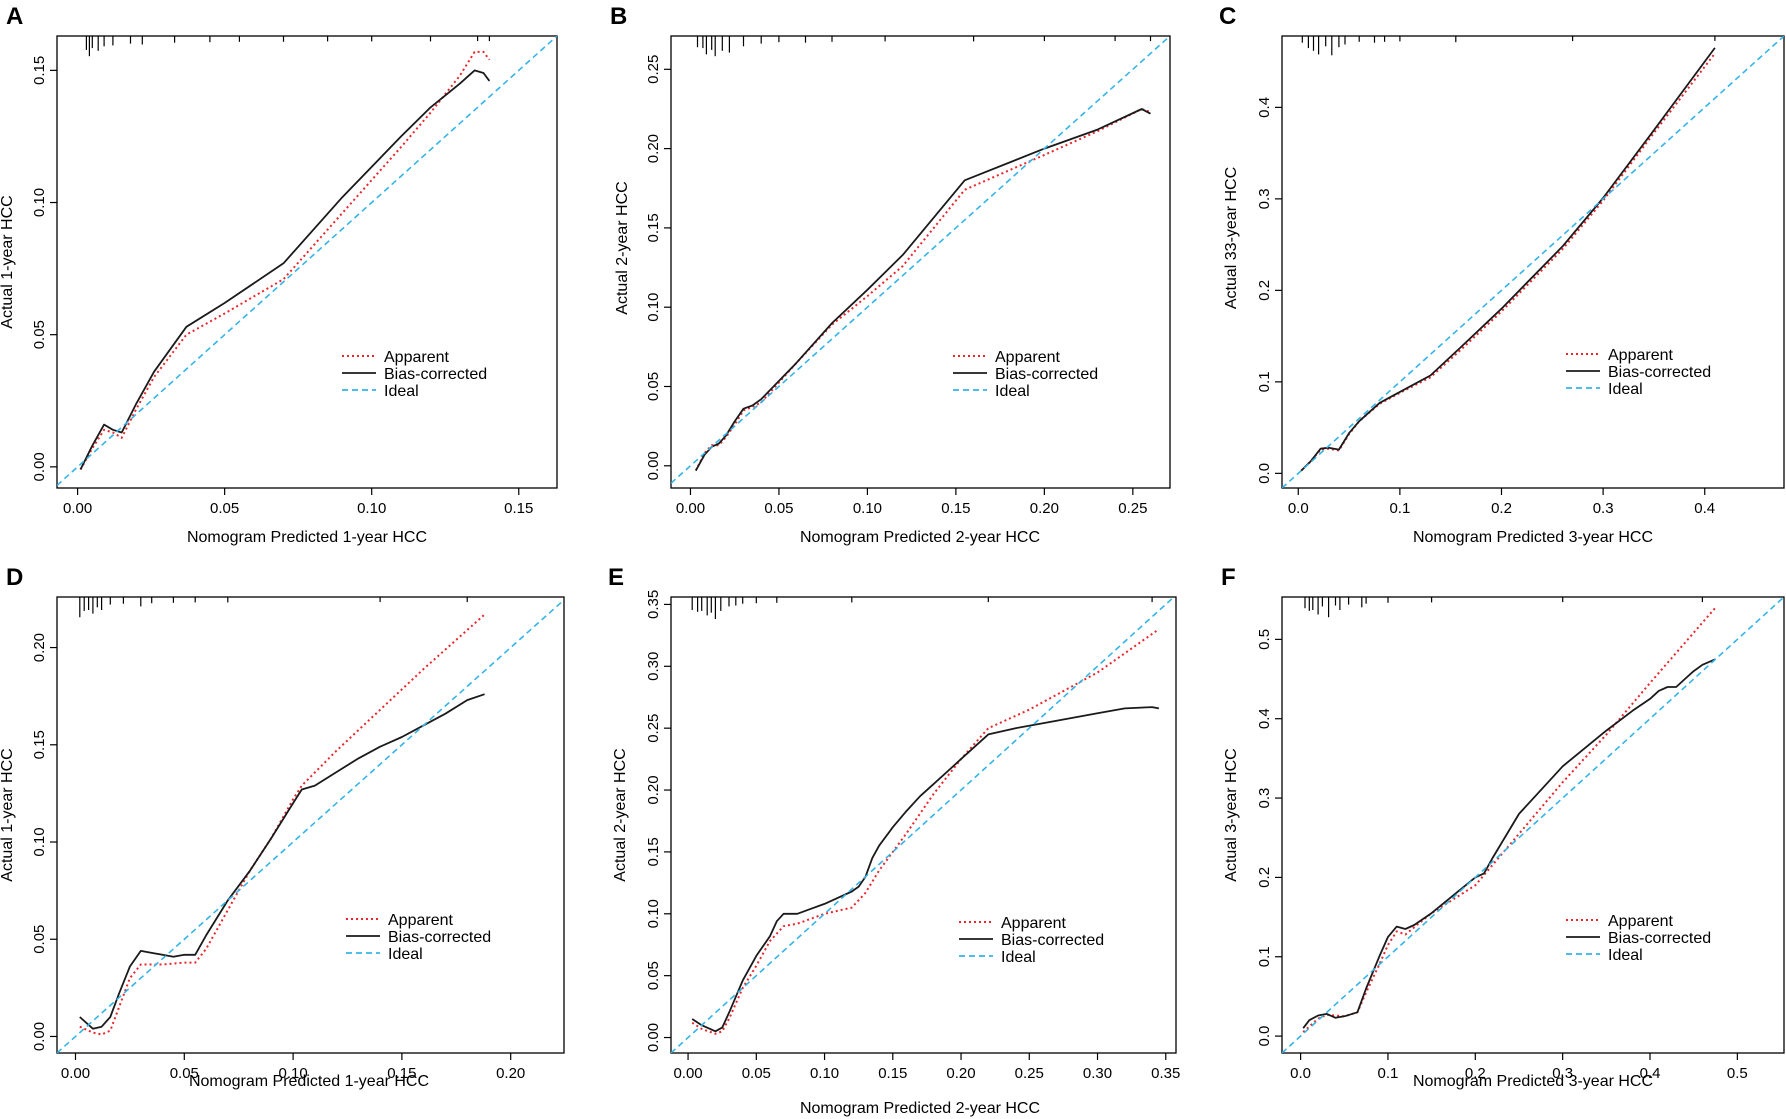  I want to click on panel-d-y-axis: 0.00 0.05 0.10 0.15 0.20, so click(44, 842).